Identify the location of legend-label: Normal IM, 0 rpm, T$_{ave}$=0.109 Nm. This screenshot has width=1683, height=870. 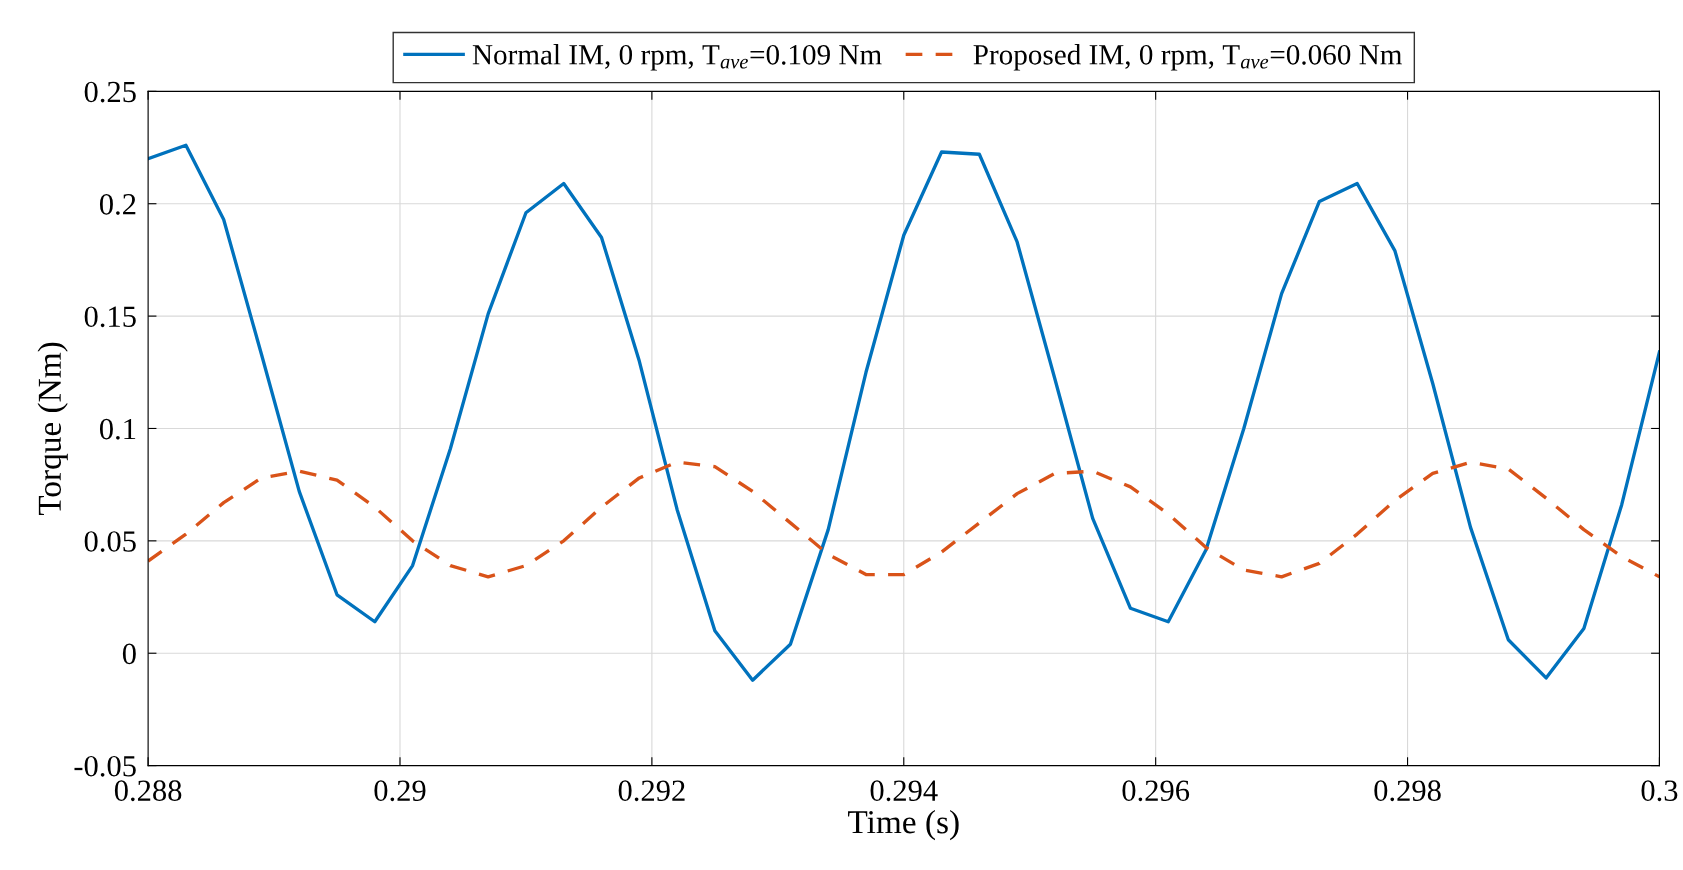
(677, 57).